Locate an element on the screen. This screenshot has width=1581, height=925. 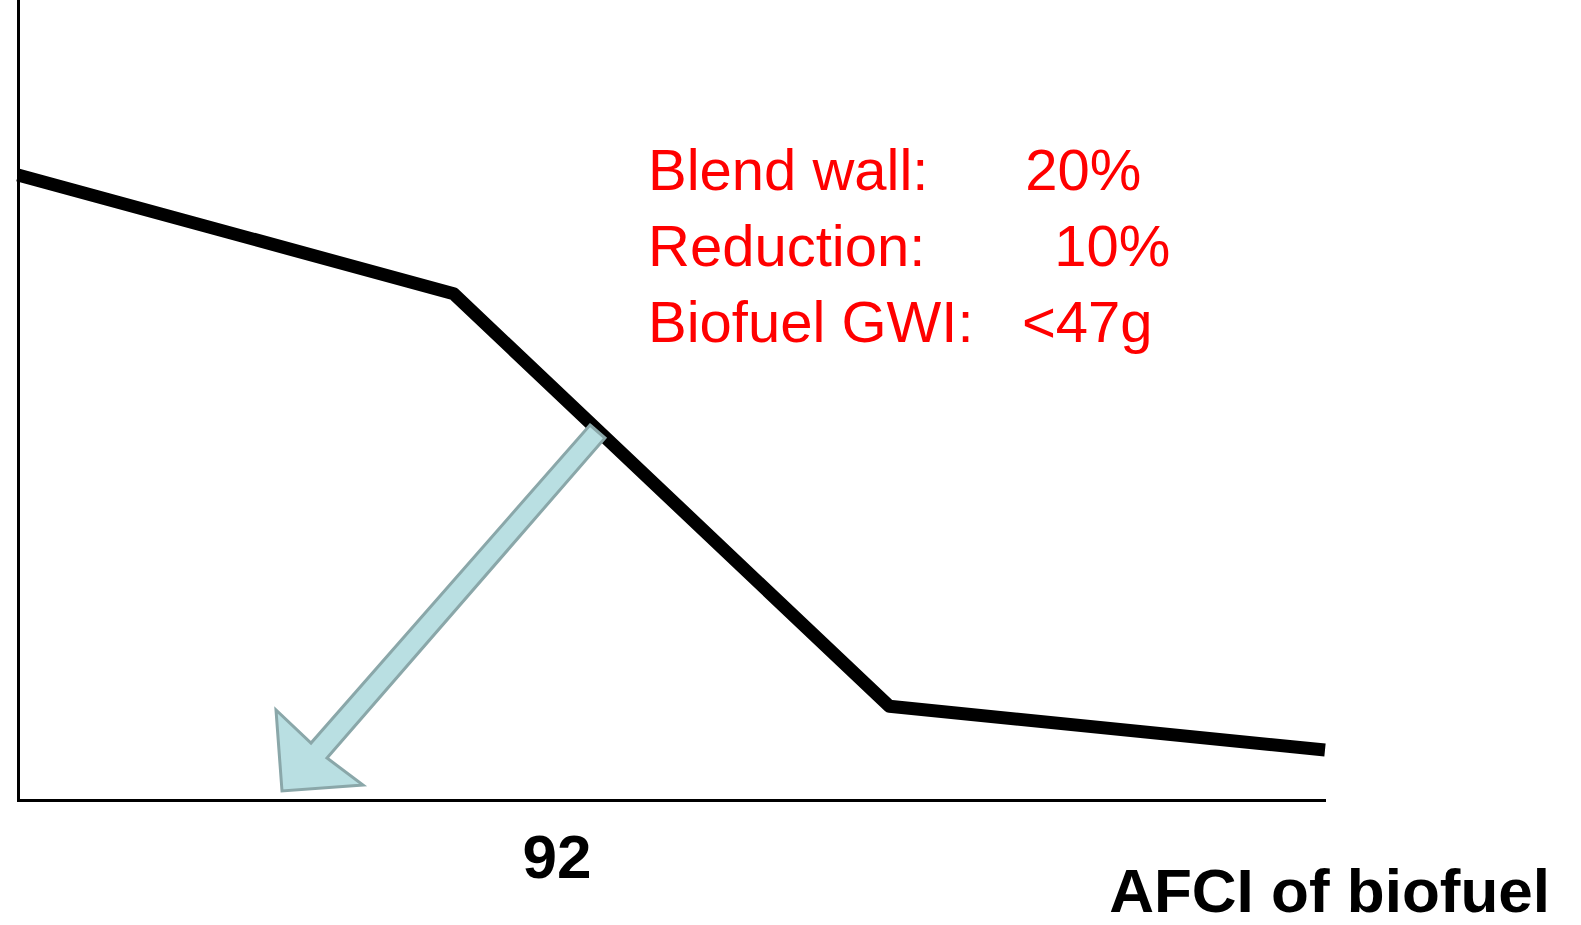
text: 92 is located at coordinates (557, 856).